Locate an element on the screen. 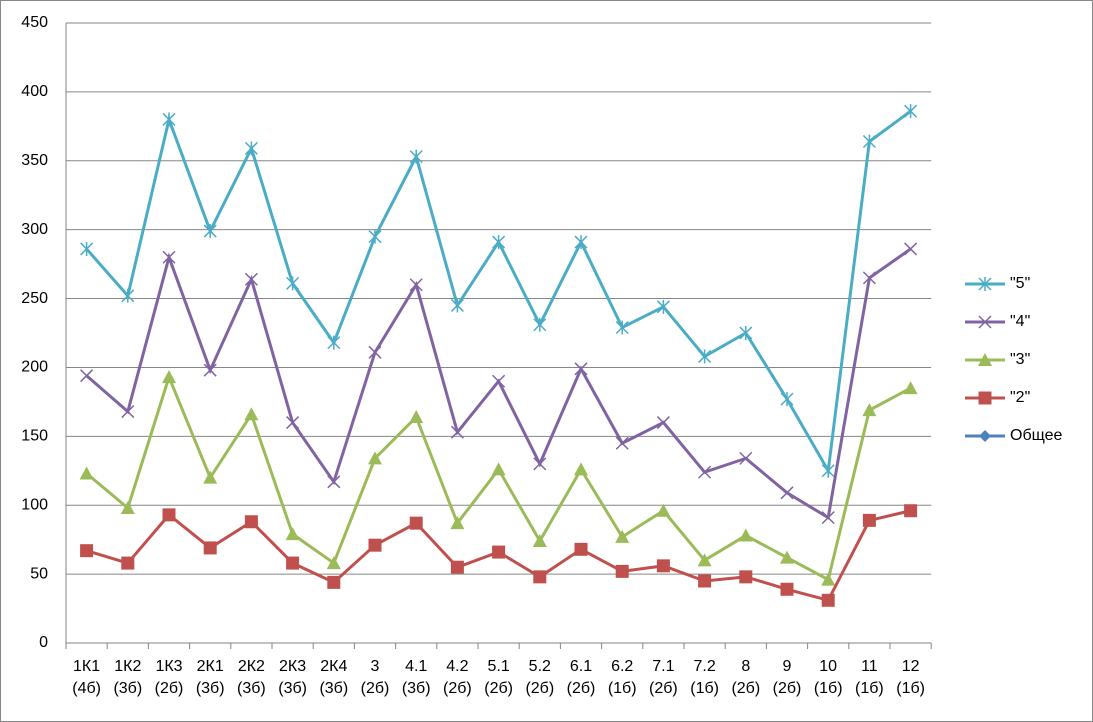  y-tick-label: 150 is located at coordinates (34, 436).